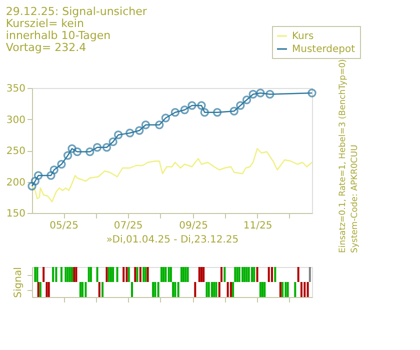 Image resolution: width=420 pixels, height=350 pixels. What do you see at coordinates (257, 226) in the screenshot?
I see `x-tick-label: 11/25` at bounding box center [257, 226].